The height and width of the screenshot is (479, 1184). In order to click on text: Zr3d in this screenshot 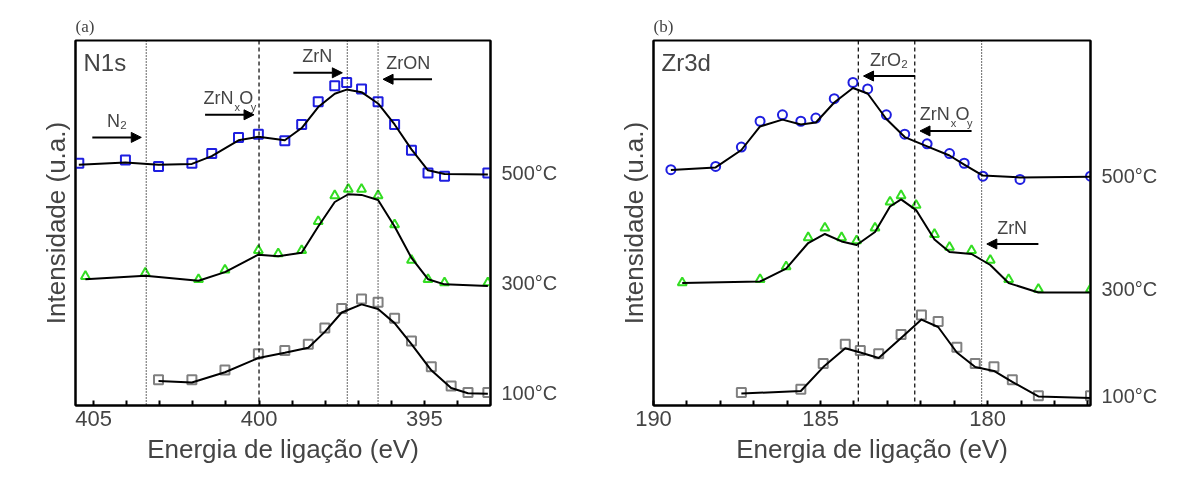, I will do `click(686, 62)`.